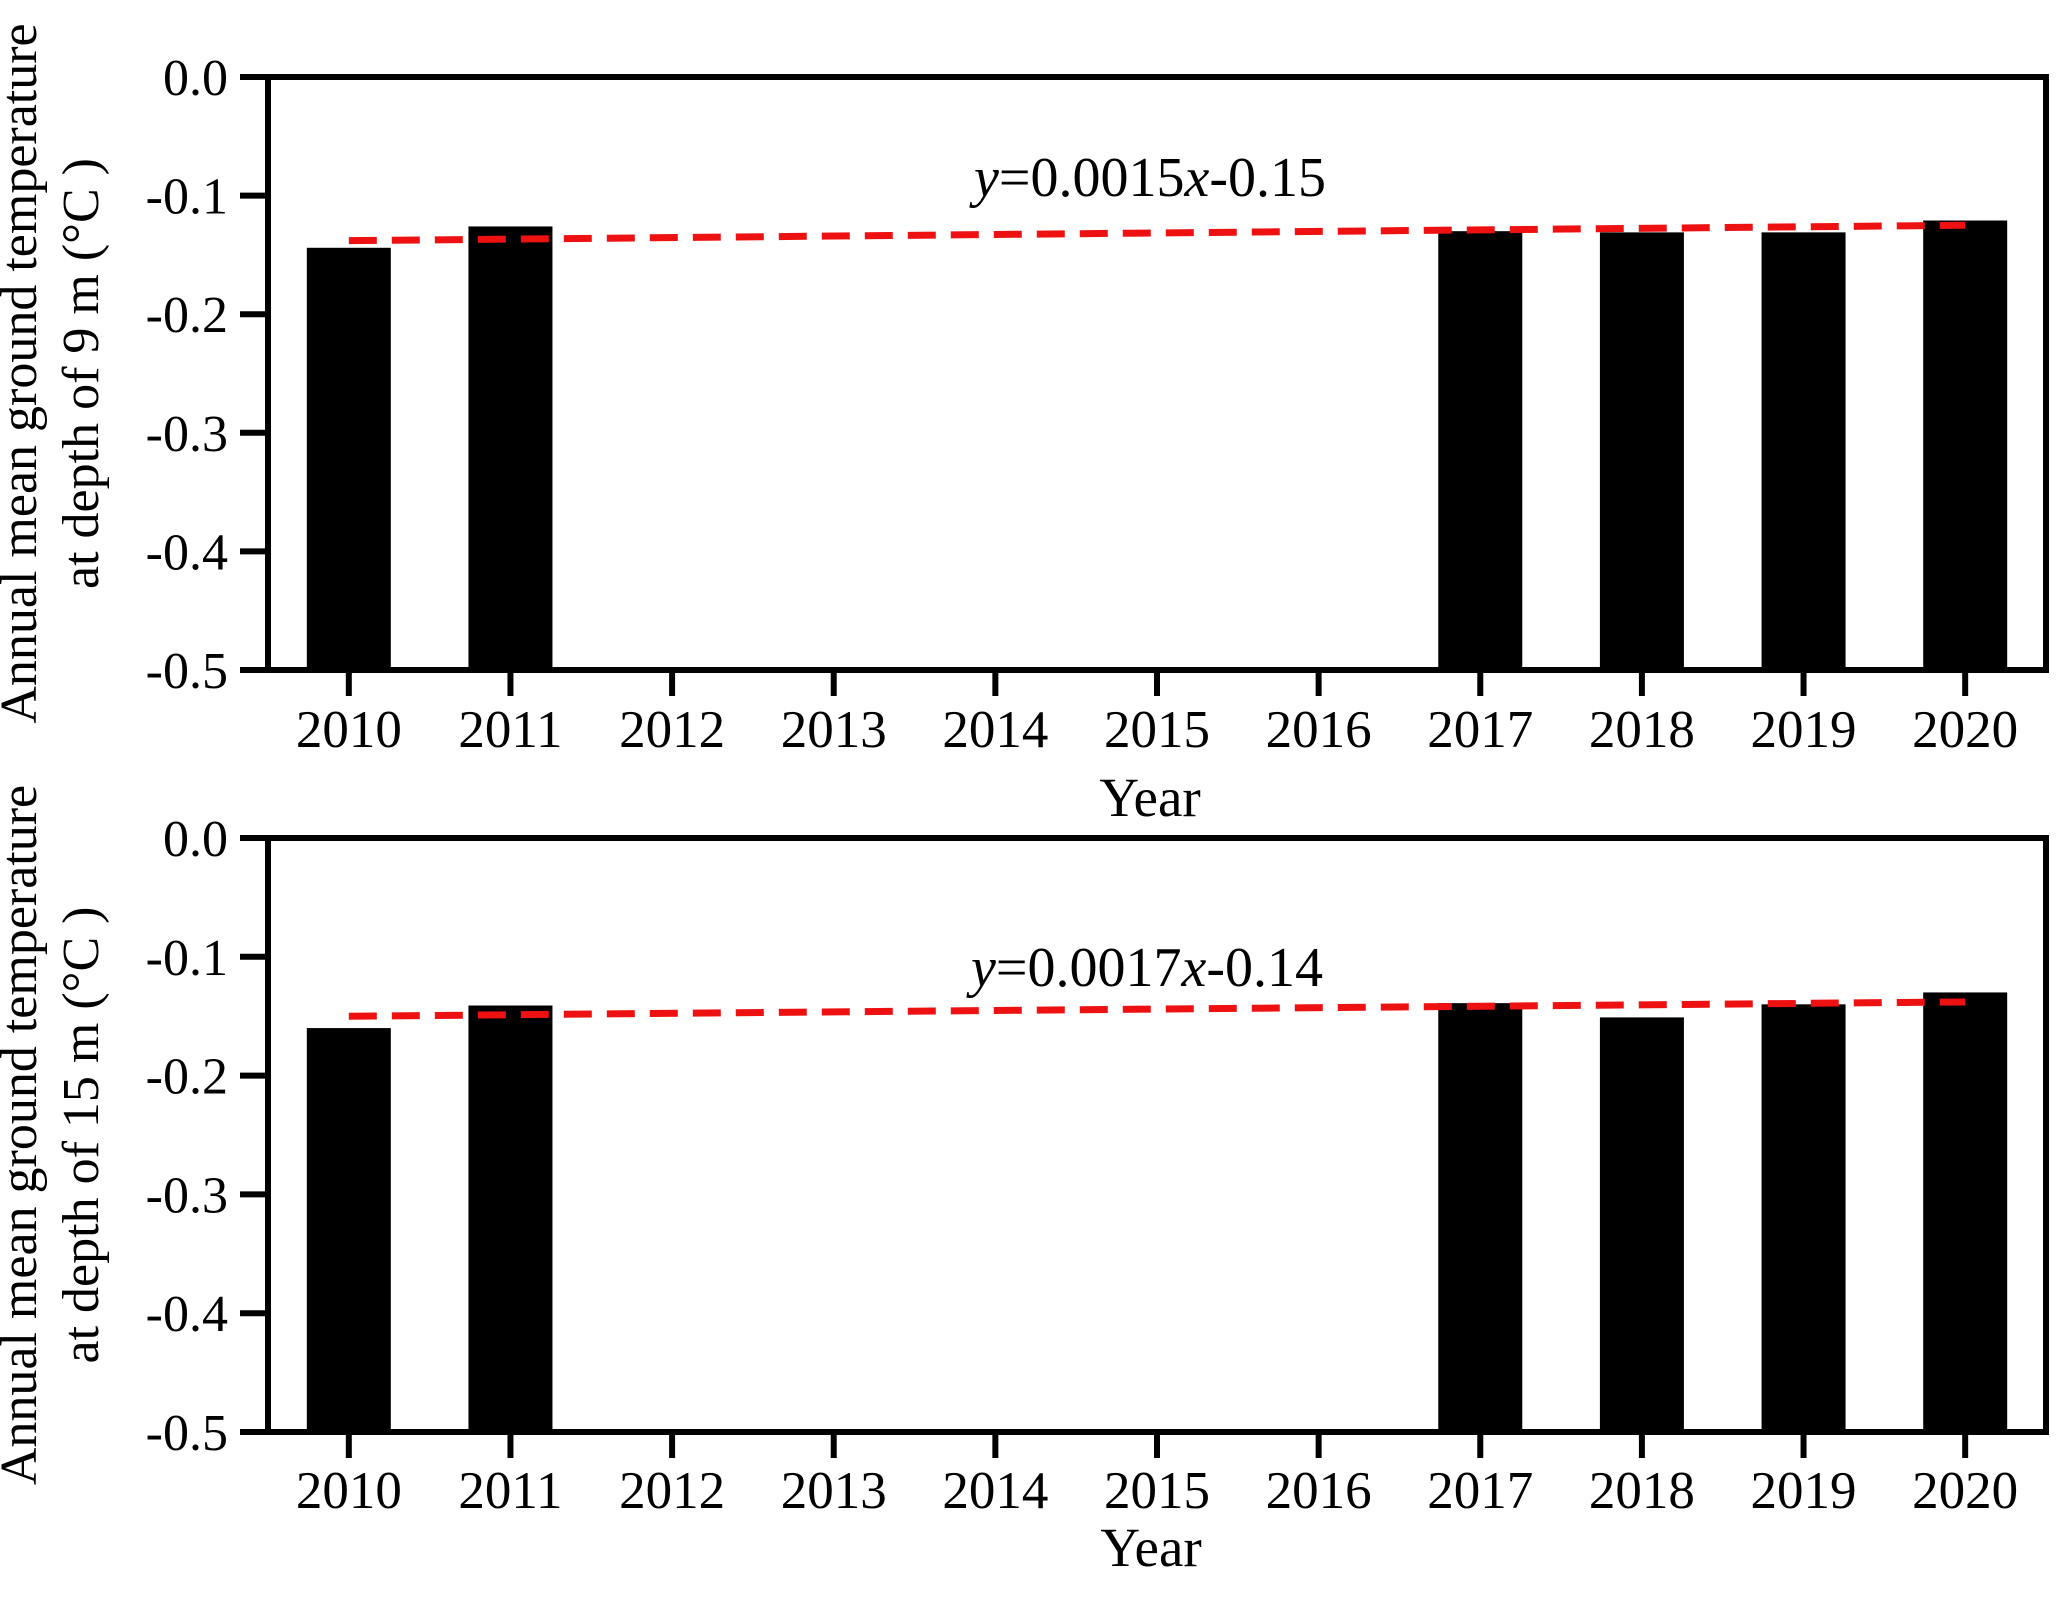  I want to click on trend-equation: y=0.0015x-0.15, so click(1147, 178).